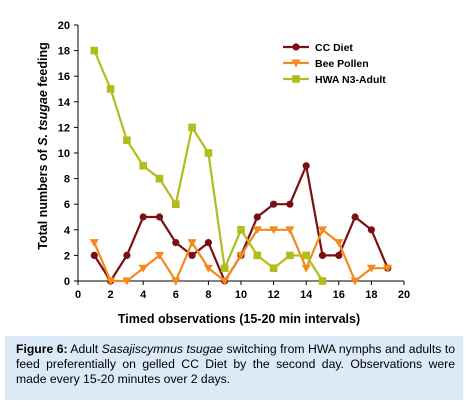 This screenshot has width=470, height=406. I want to click on x-tick-label: 12, so click(273, 295).